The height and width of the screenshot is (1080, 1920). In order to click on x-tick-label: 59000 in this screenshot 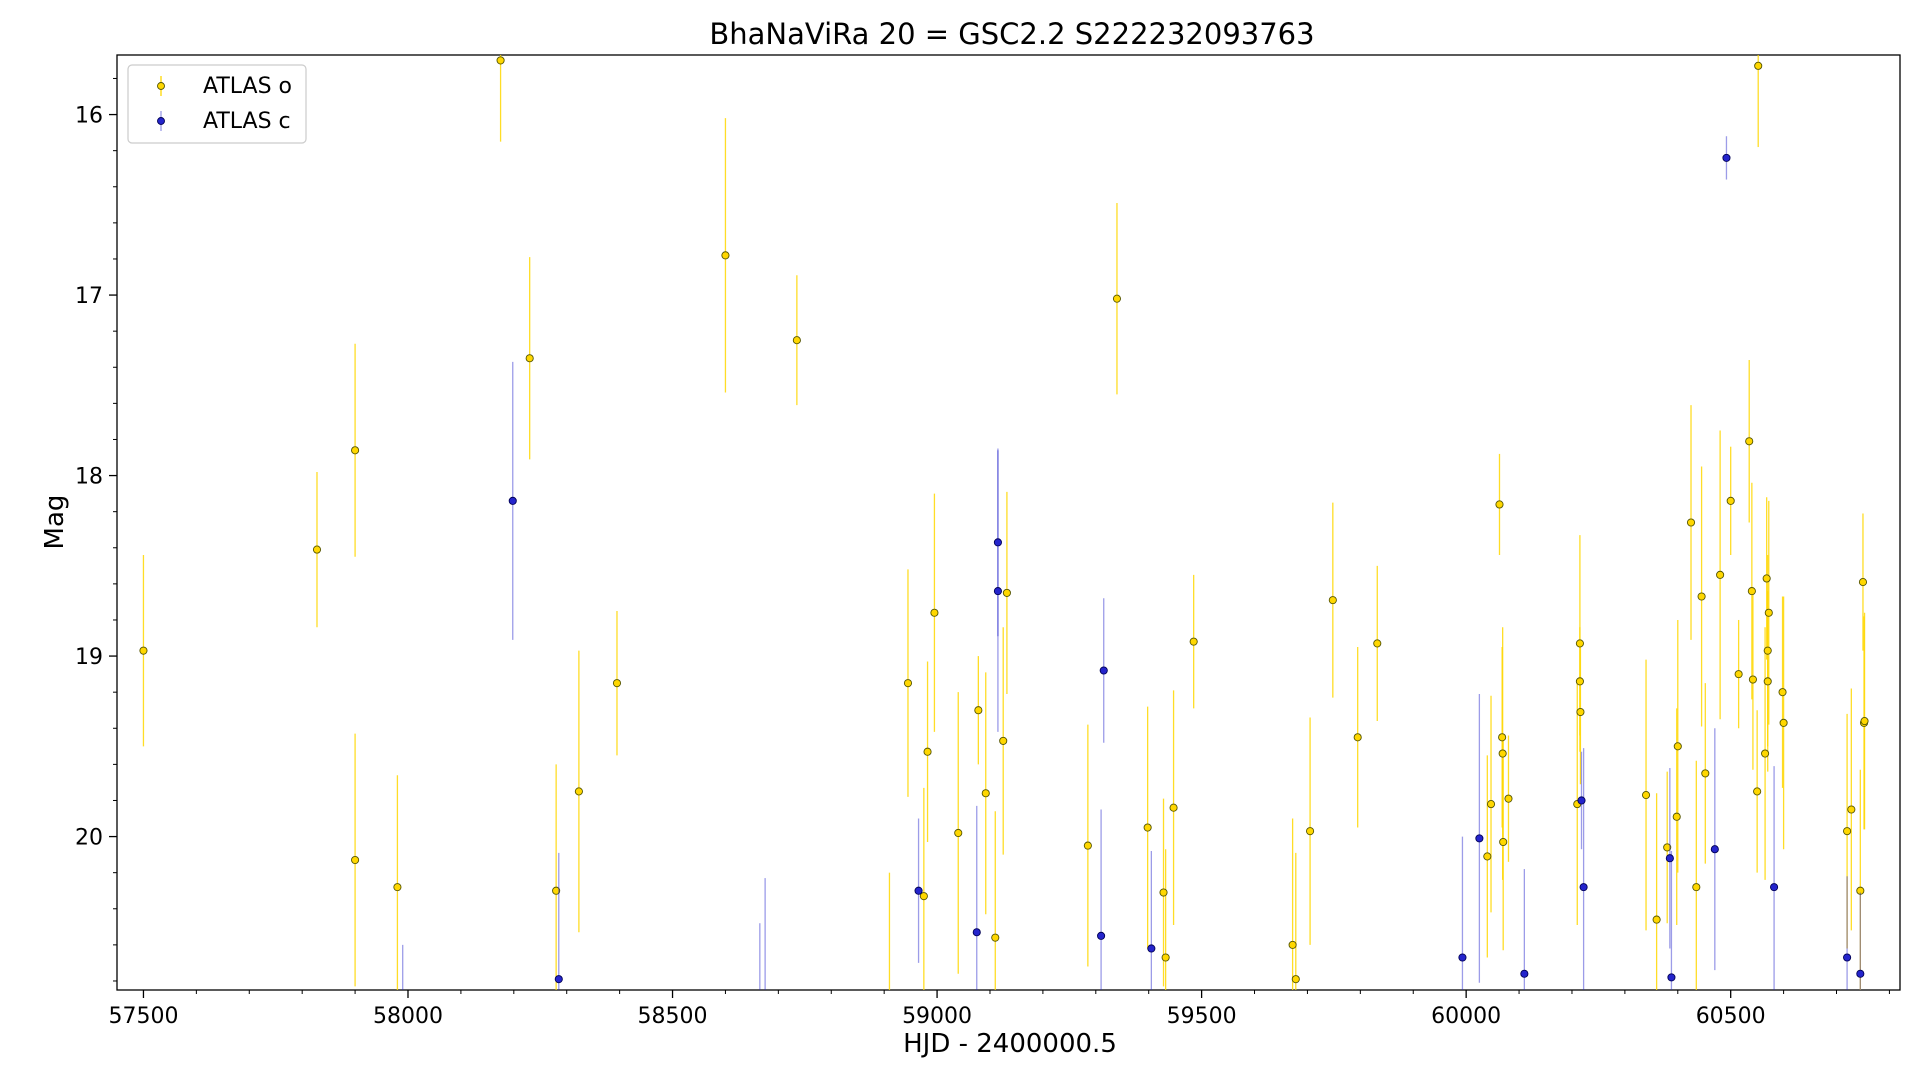, I will do `click(937, 1016)`.